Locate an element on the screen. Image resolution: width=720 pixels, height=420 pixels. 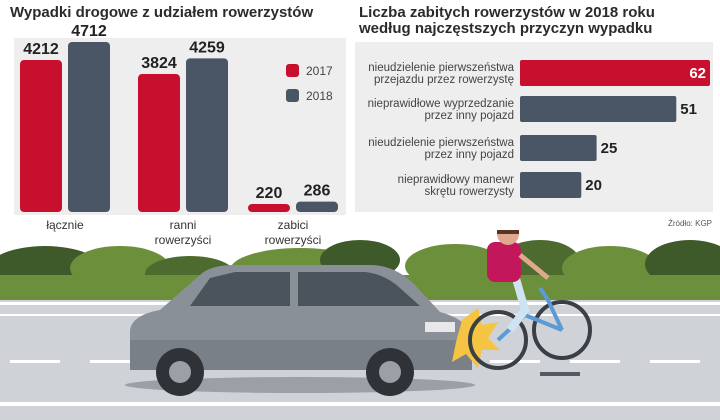
legend-swatch-2017 is located at coordinates (292, 70).